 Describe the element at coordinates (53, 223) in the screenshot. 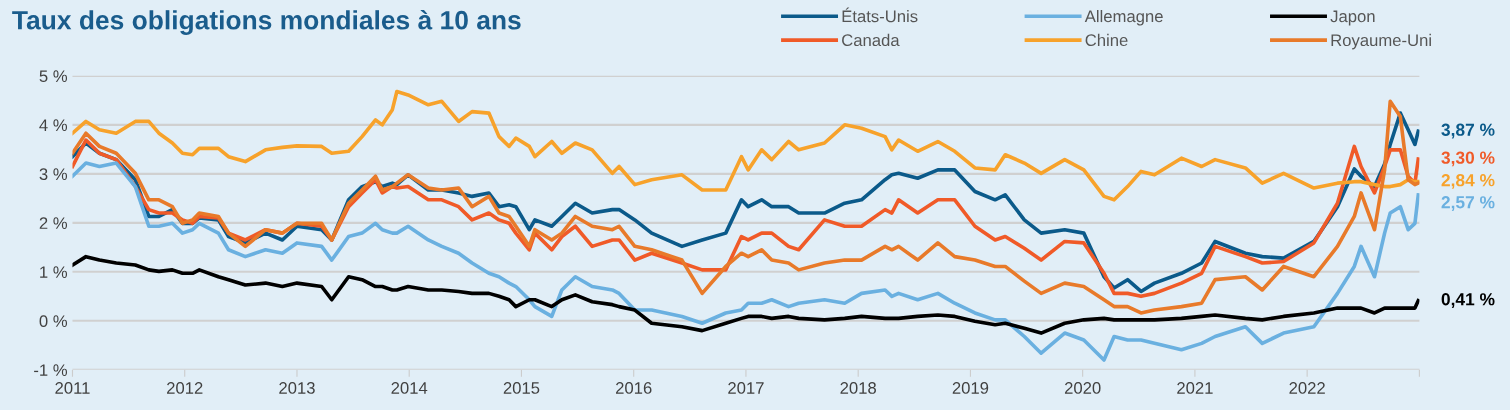

I see `y-tick-label: 2 %` at that location.